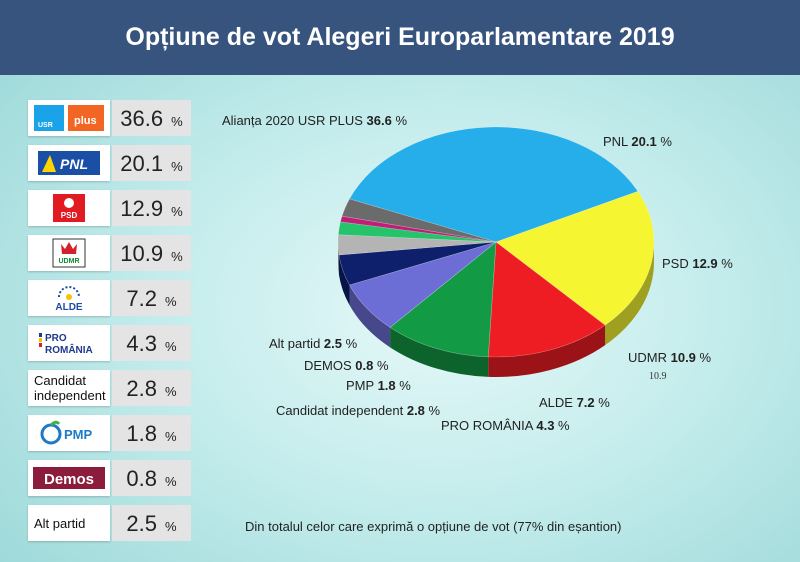  I want to click on pnl-logo: PNL, so click(69, 163).